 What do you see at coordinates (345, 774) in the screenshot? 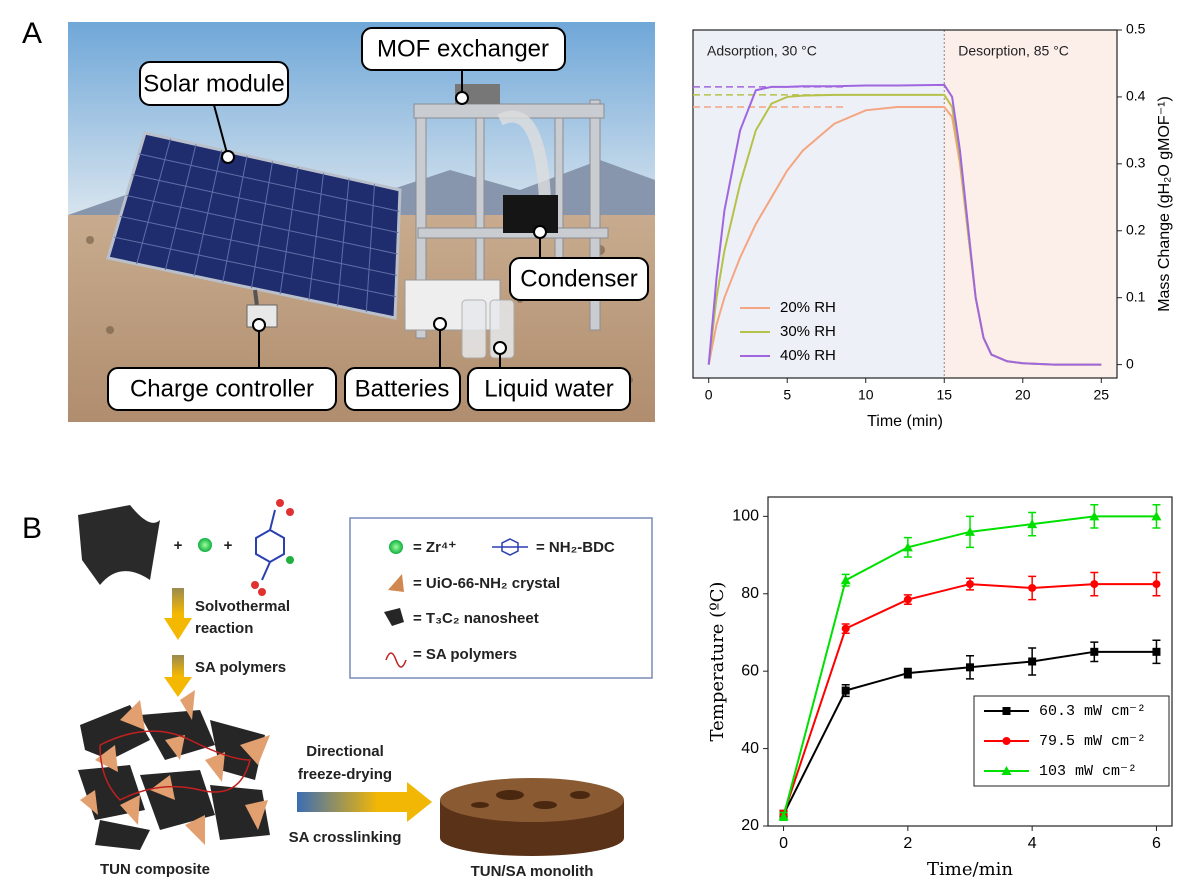
I see `step-text: freeze-drying` at bounding box center [345, 774].